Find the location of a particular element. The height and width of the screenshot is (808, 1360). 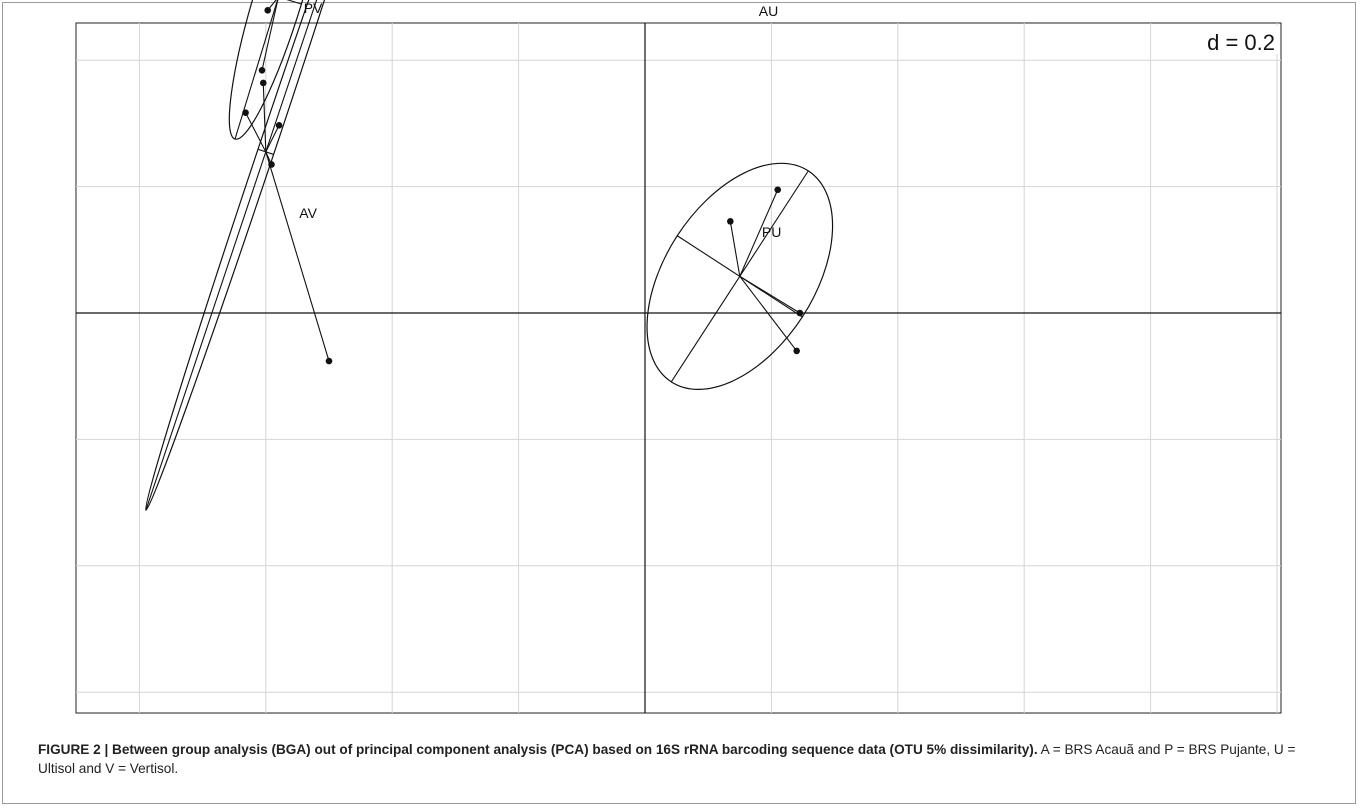

group-au: AU is located at coordinates (768, 11).